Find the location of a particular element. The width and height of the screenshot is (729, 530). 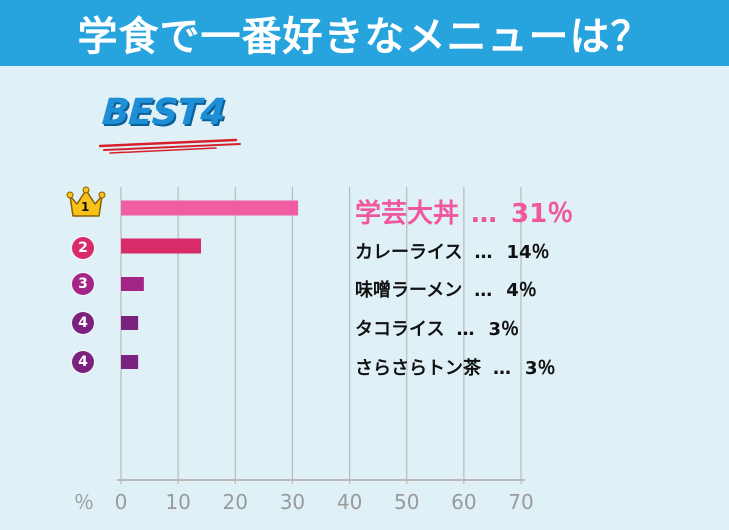

x-axis-unit-label: ％ is located at coordinates (84, 502).